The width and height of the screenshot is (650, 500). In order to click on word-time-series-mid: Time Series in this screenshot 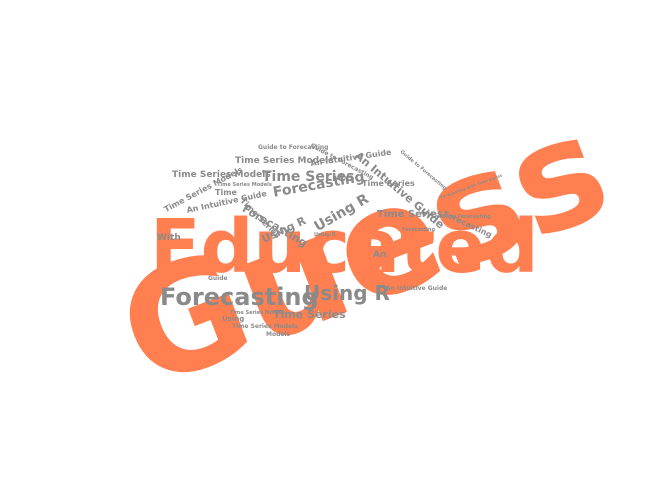, I will do `click(308, 177)`.